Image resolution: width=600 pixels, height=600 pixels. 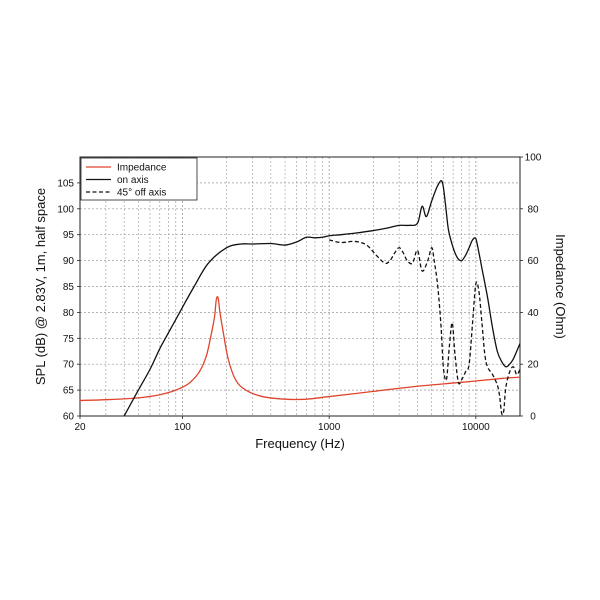 I want to click on y-tick-label: 65, so click(x=69, y=391).